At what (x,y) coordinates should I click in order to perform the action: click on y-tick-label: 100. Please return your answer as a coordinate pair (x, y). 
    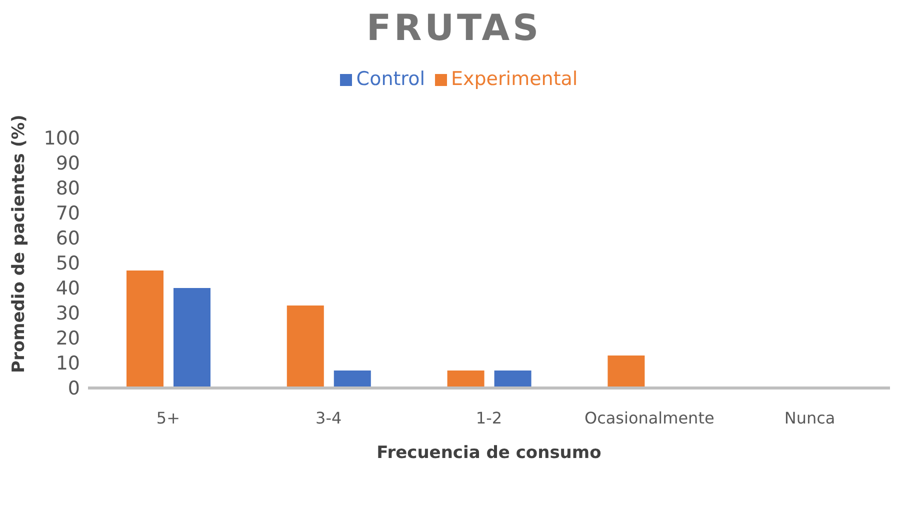
    Looking at the image, I should click on (62, 139).